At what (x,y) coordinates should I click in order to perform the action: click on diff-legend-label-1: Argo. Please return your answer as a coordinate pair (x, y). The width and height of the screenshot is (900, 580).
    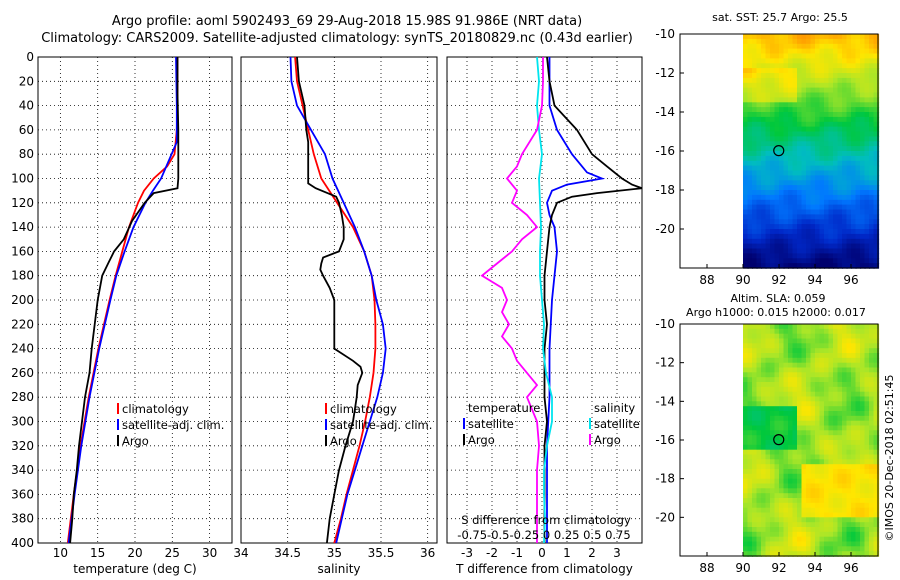
    Looking at the image, I should click on (481, 440).